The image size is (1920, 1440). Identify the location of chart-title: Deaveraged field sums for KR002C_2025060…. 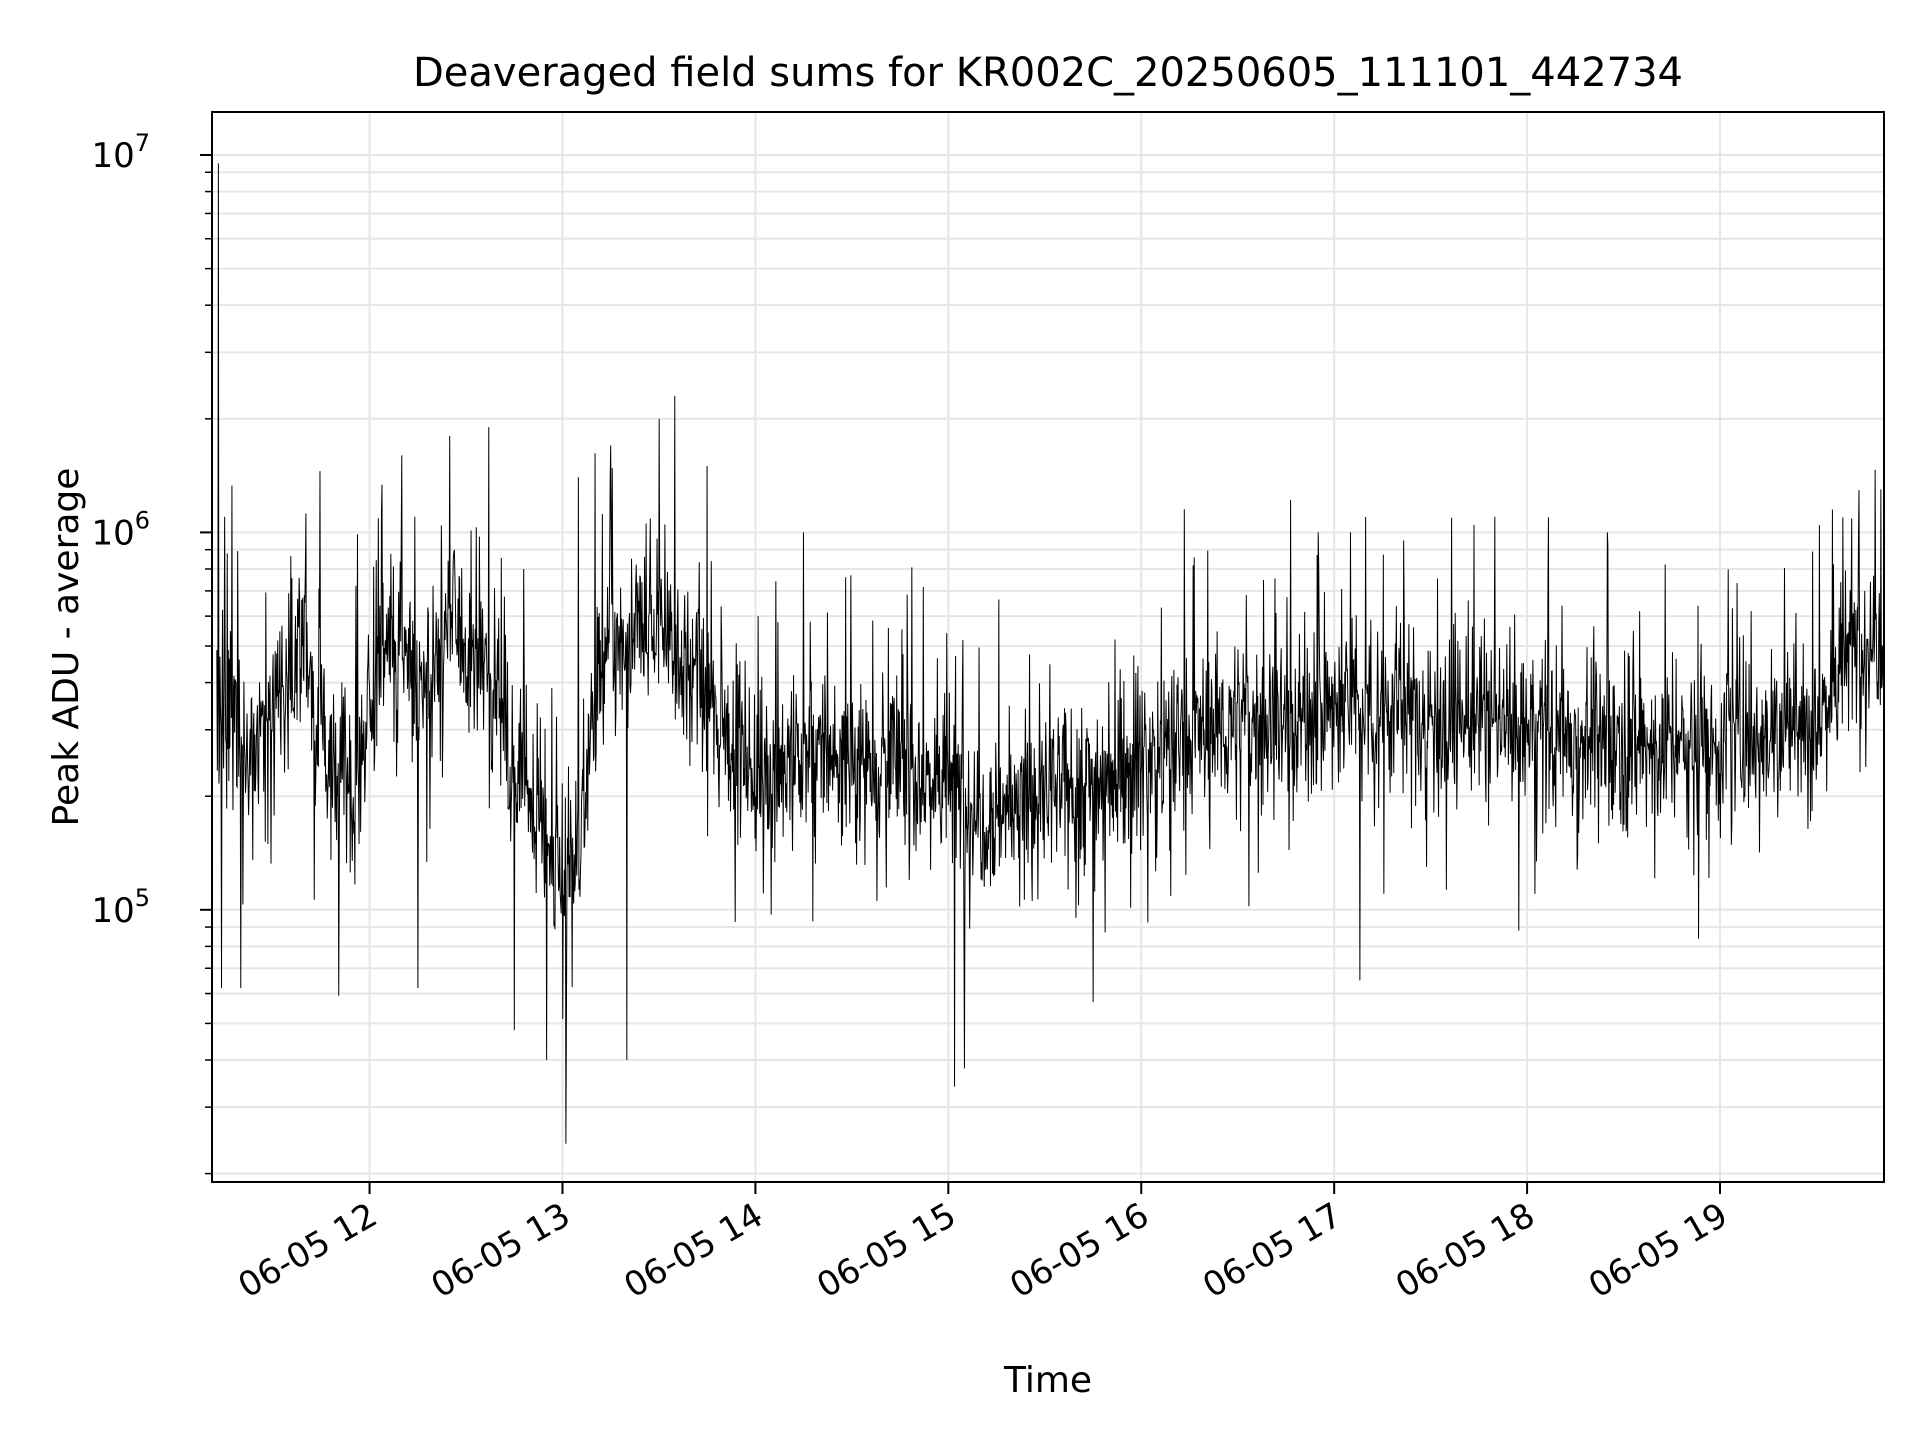
(1048, 73).